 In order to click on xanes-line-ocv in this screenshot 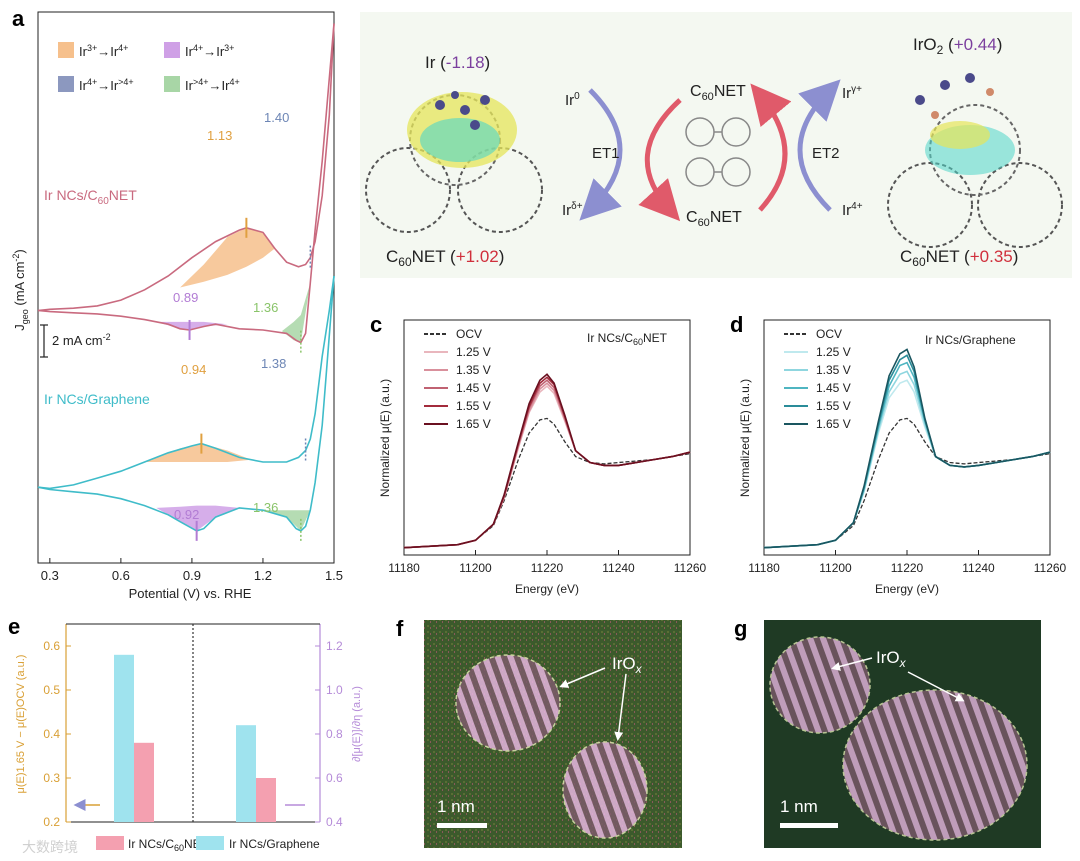, I will do `click(547, 483)`.